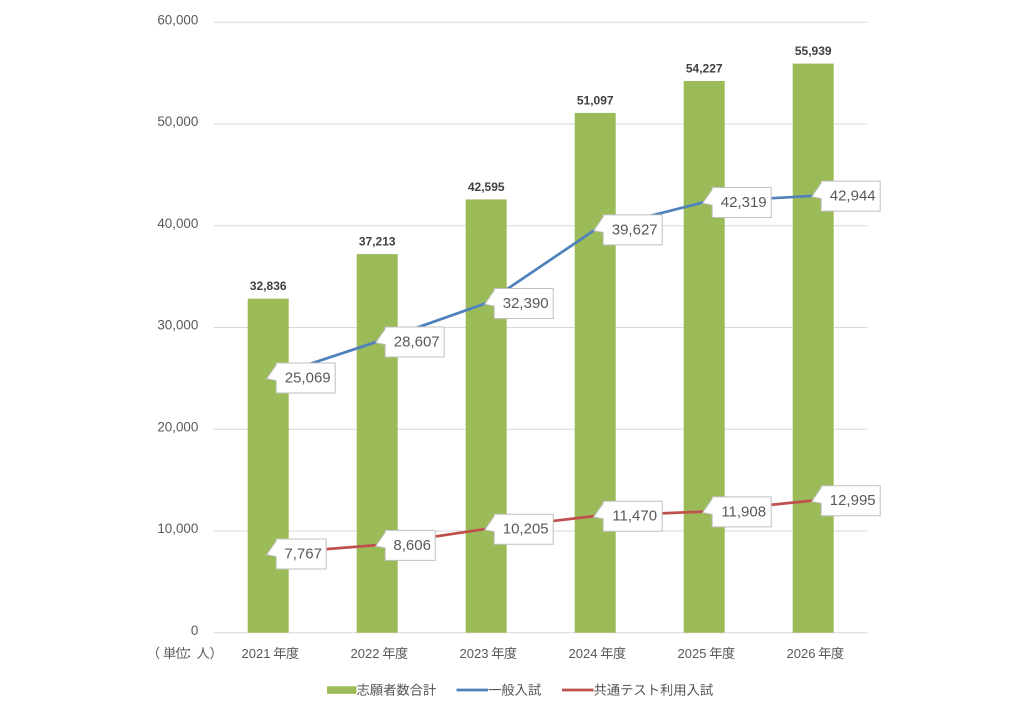 The height and width of the screenshot is (715, 1013). What do you see at coordinates (853, 500) in the screenshot?
I see `svg-text: 12,995` at bounding box center [853, 500].